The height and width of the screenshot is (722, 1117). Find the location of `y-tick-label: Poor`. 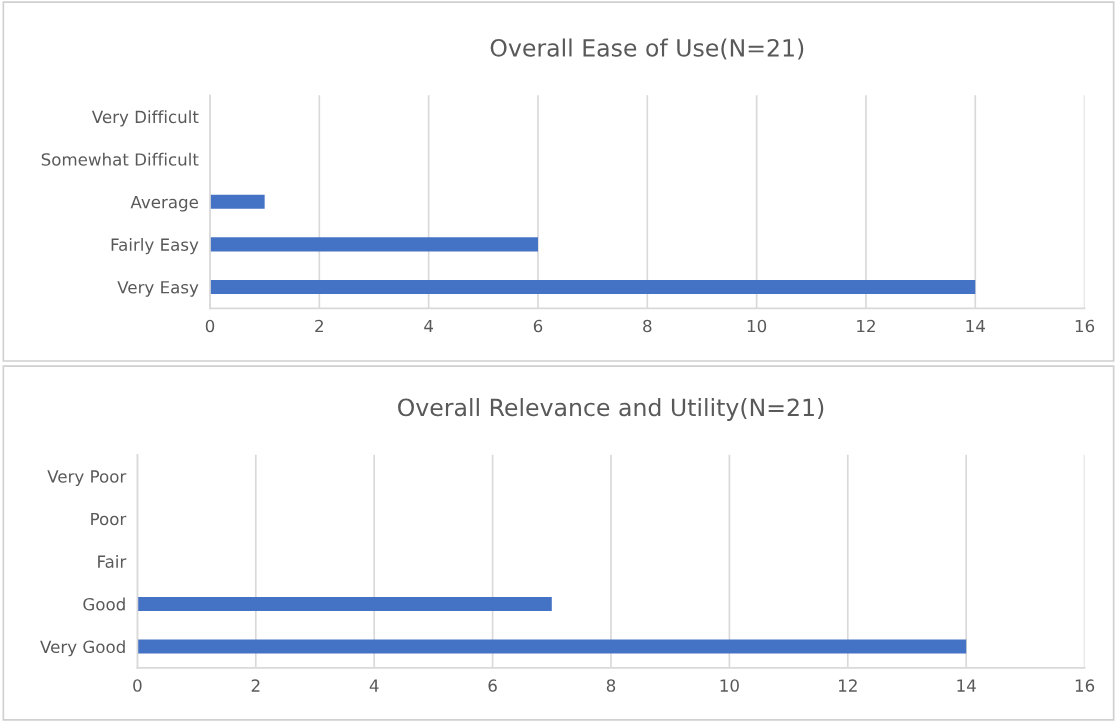

y-tick-label: Poor is located at coordinates (109, 519).